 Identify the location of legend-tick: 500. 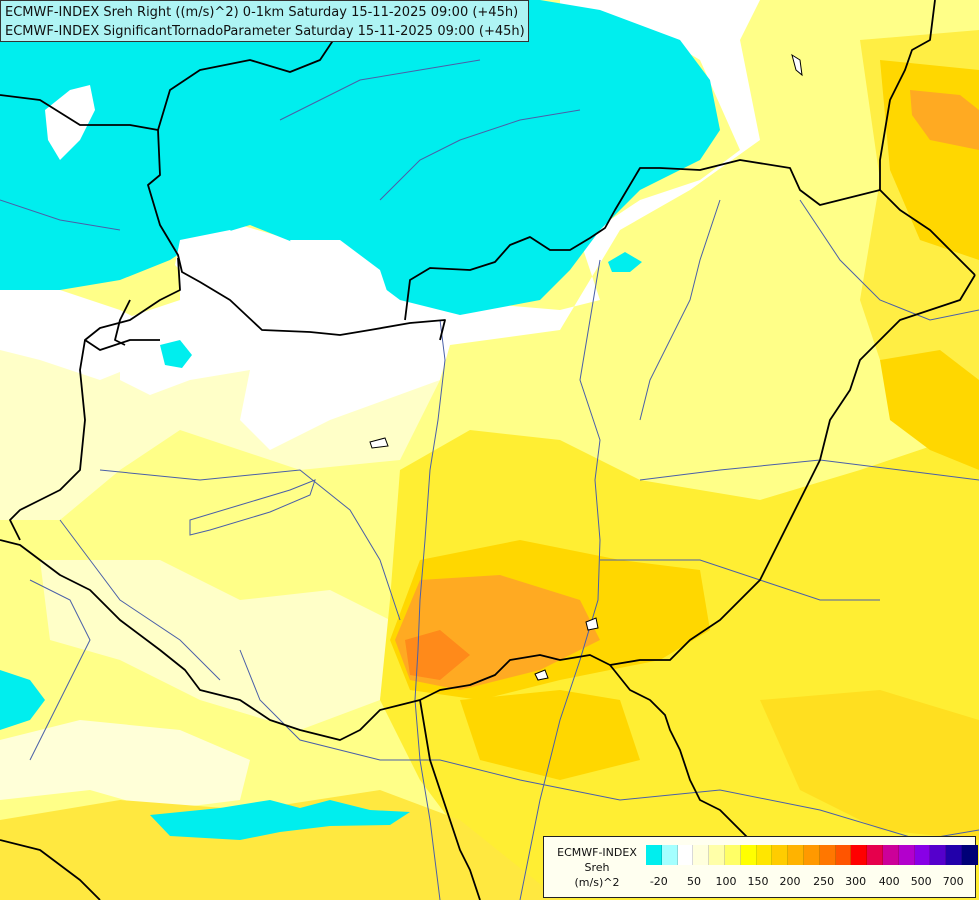
(921, 881).